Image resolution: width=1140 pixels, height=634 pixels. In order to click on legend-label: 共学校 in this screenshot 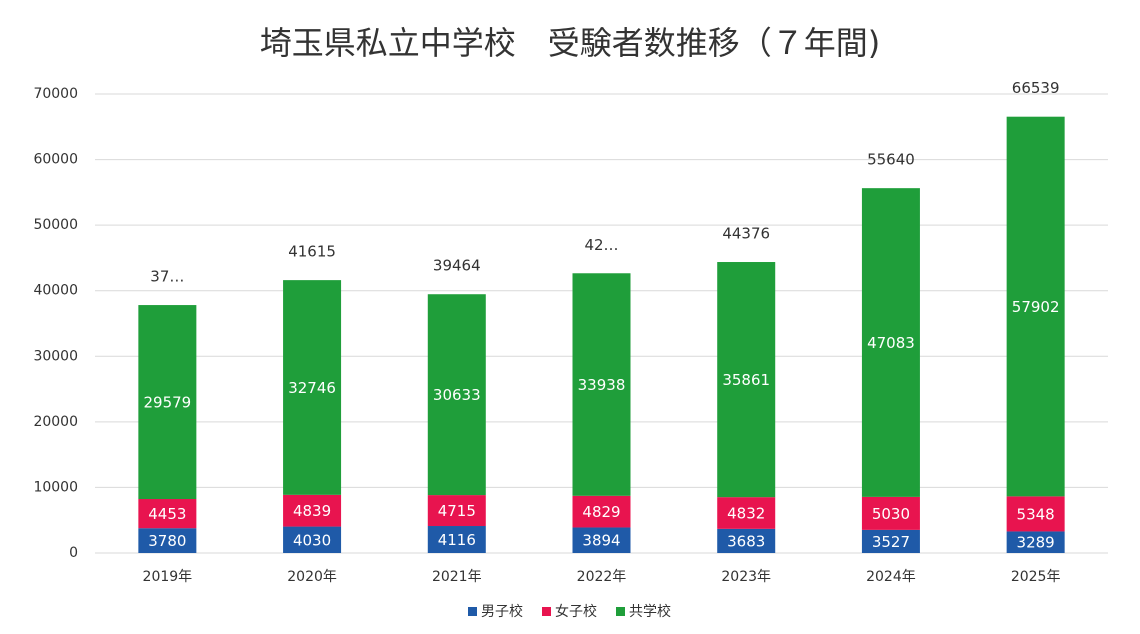, I will do `click(650, 611)`.